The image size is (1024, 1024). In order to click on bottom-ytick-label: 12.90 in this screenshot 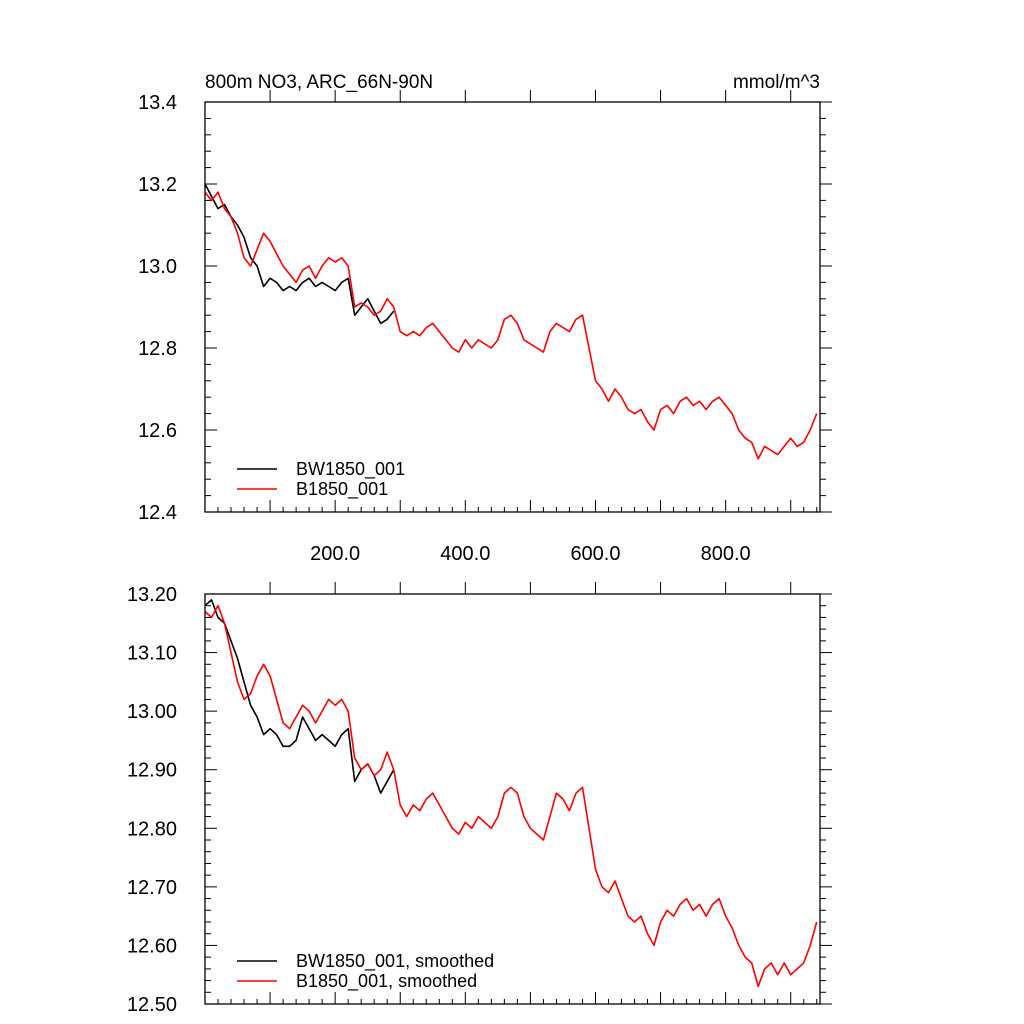, I will do `click(152, 771)`.